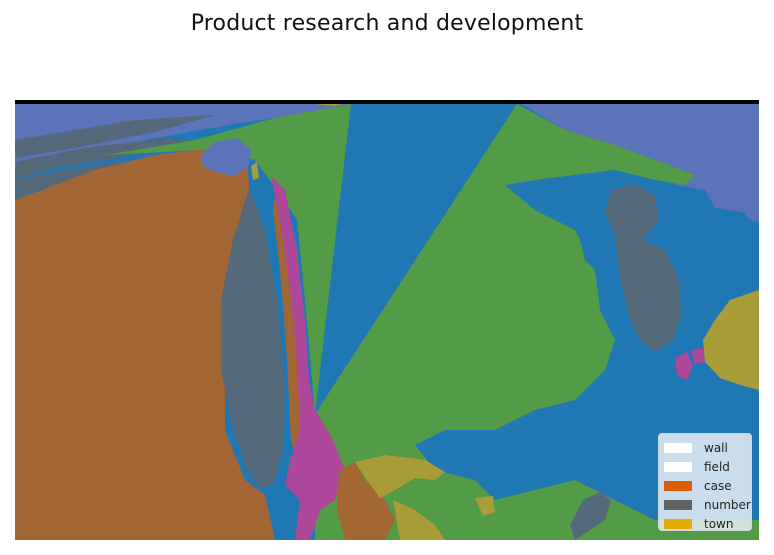  What do you see at coordinates (387, 23) in the screenshot?
I see `figure-title: Product research and development` at bounding box center [387, 23].